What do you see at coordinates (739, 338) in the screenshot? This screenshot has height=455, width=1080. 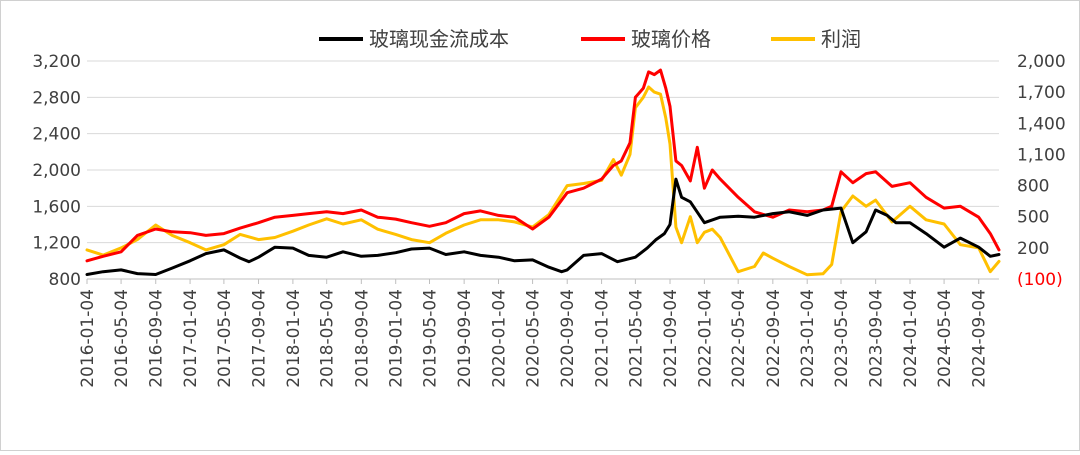 I see `x-tick-label: 2022-05-04` at bounding box center [739, 338].